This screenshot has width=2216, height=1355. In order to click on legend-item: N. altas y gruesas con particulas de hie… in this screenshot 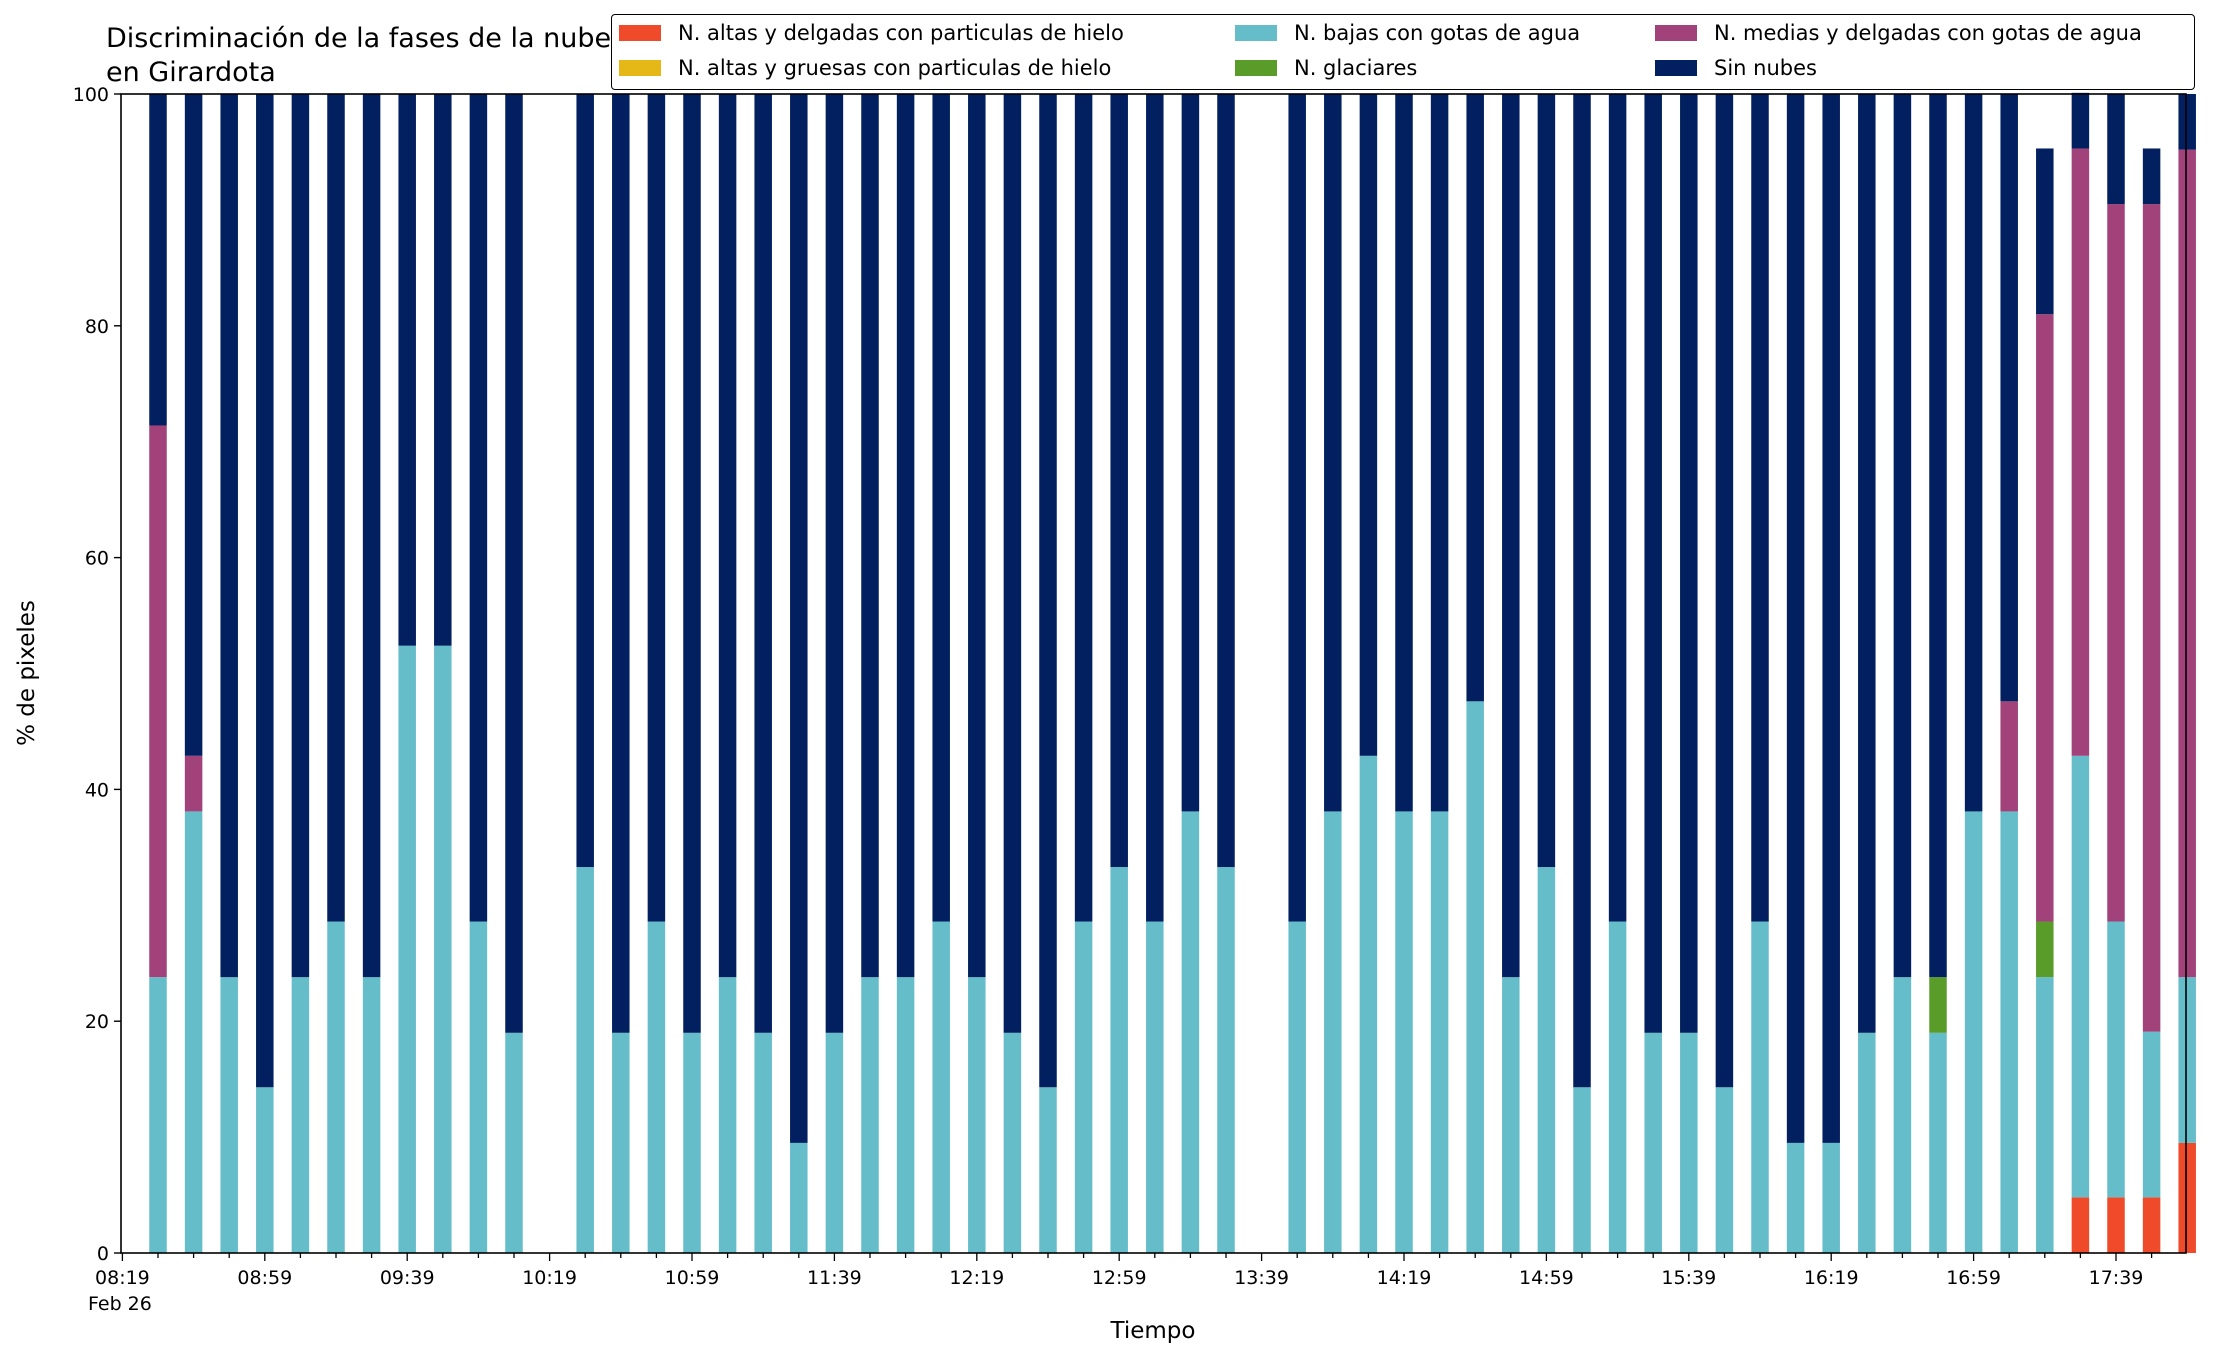, I will do `click(865, 68)`.